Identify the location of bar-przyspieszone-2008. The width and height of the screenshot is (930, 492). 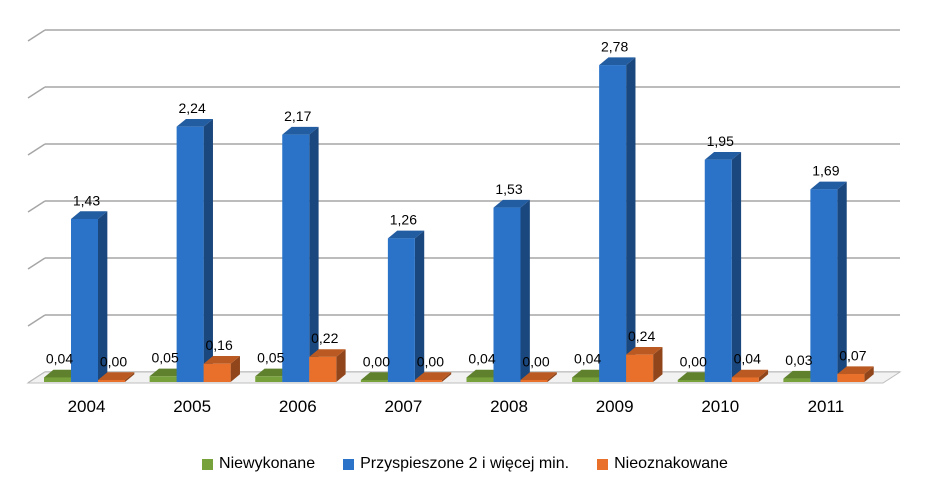
(507, 294).